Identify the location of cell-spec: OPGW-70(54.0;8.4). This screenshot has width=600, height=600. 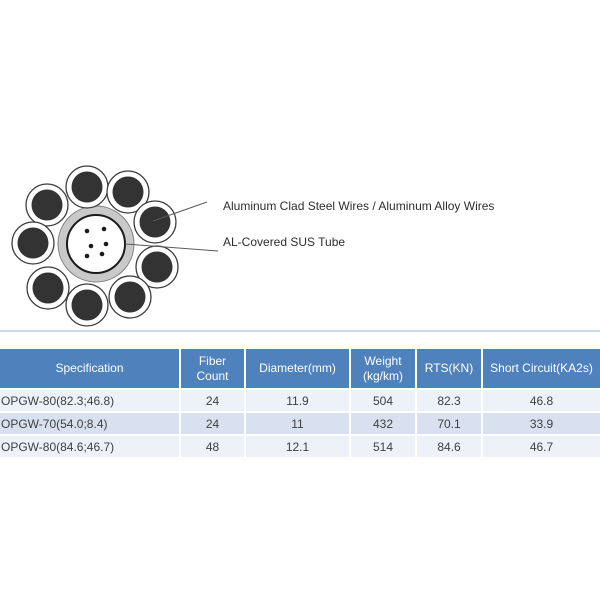
(89, 423).